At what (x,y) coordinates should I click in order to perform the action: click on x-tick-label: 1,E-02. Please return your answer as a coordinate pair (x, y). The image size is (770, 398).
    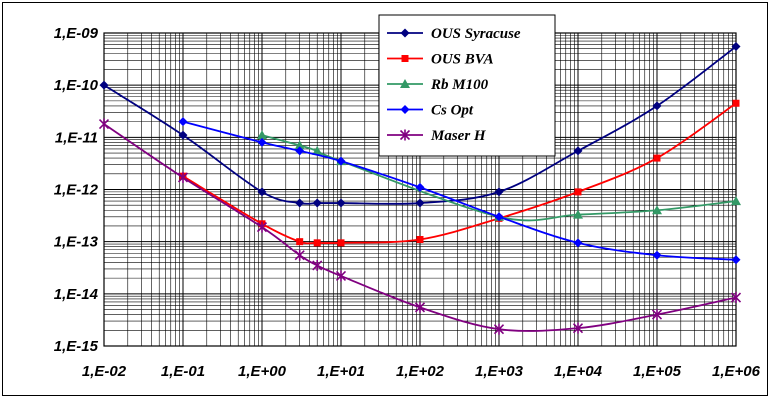
    Looking at the image, I should click on (104, 371).